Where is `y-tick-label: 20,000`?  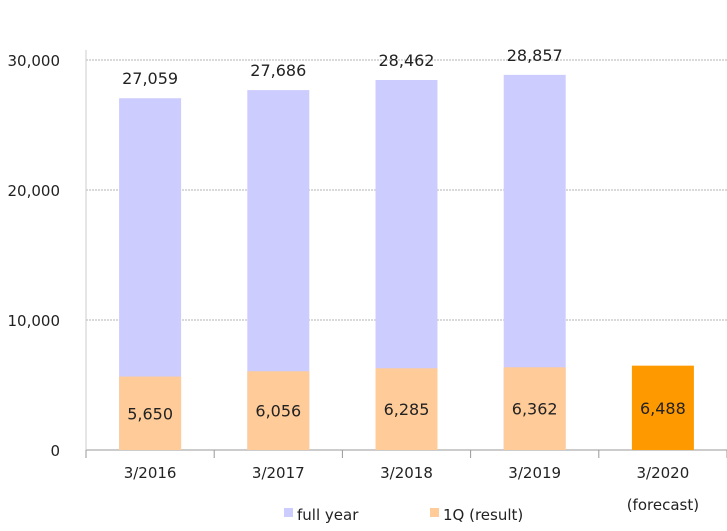
y-tick-label: 20,000 is located at coordinates (34, 191).